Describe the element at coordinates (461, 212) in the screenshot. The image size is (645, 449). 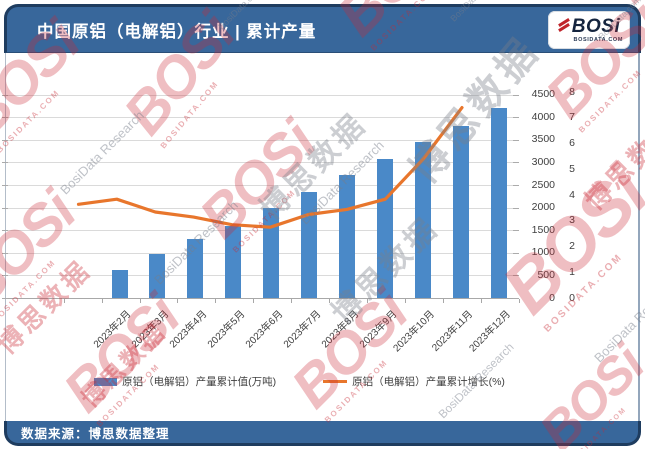
I see `bar-2023年11月` at that location.